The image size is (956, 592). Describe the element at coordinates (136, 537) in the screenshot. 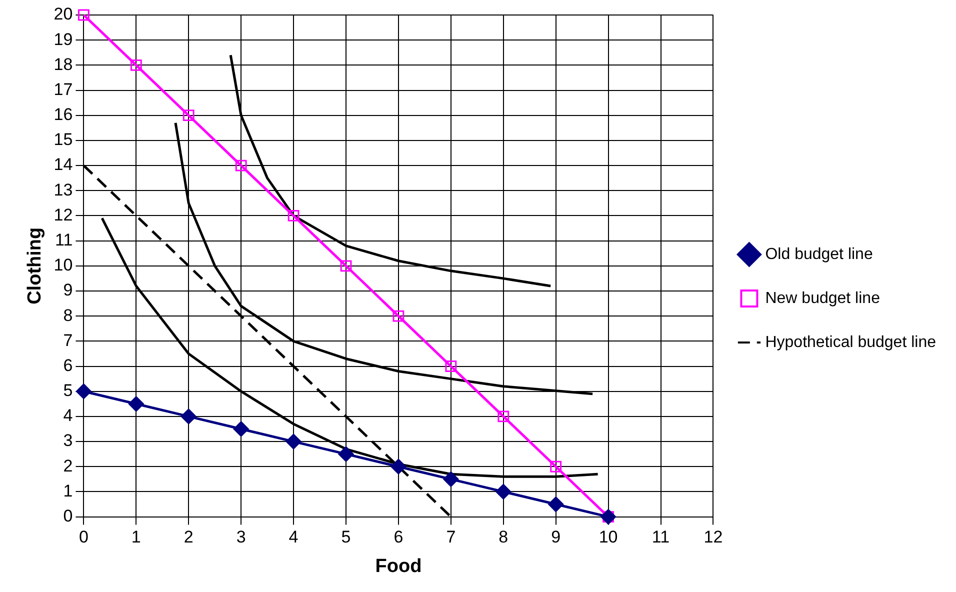

I see `x-tick-label: 1` at that location.